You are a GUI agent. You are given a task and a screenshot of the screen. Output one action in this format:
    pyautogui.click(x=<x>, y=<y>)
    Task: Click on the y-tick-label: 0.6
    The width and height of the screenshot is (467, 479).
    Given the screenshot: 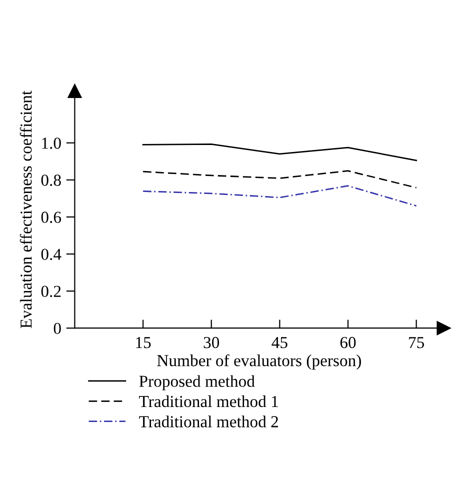 What is the action you would take?
    pyautogui.click(x=51, y=217)
    